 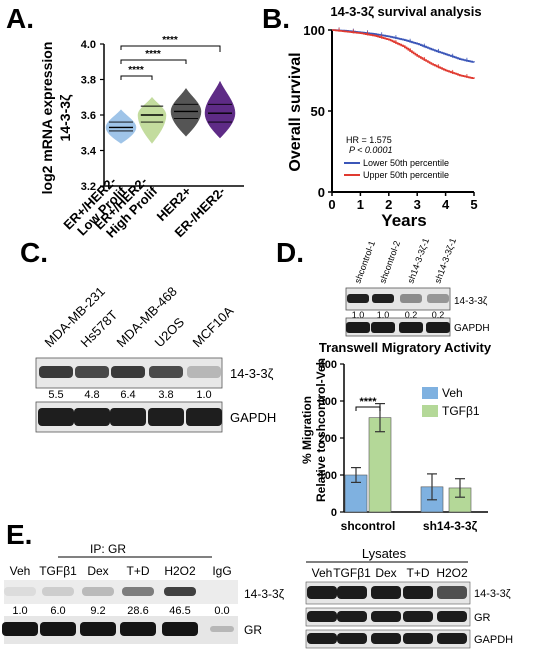 I want to click on survival-y-tick-label: 0, so click(x=321, y=192).